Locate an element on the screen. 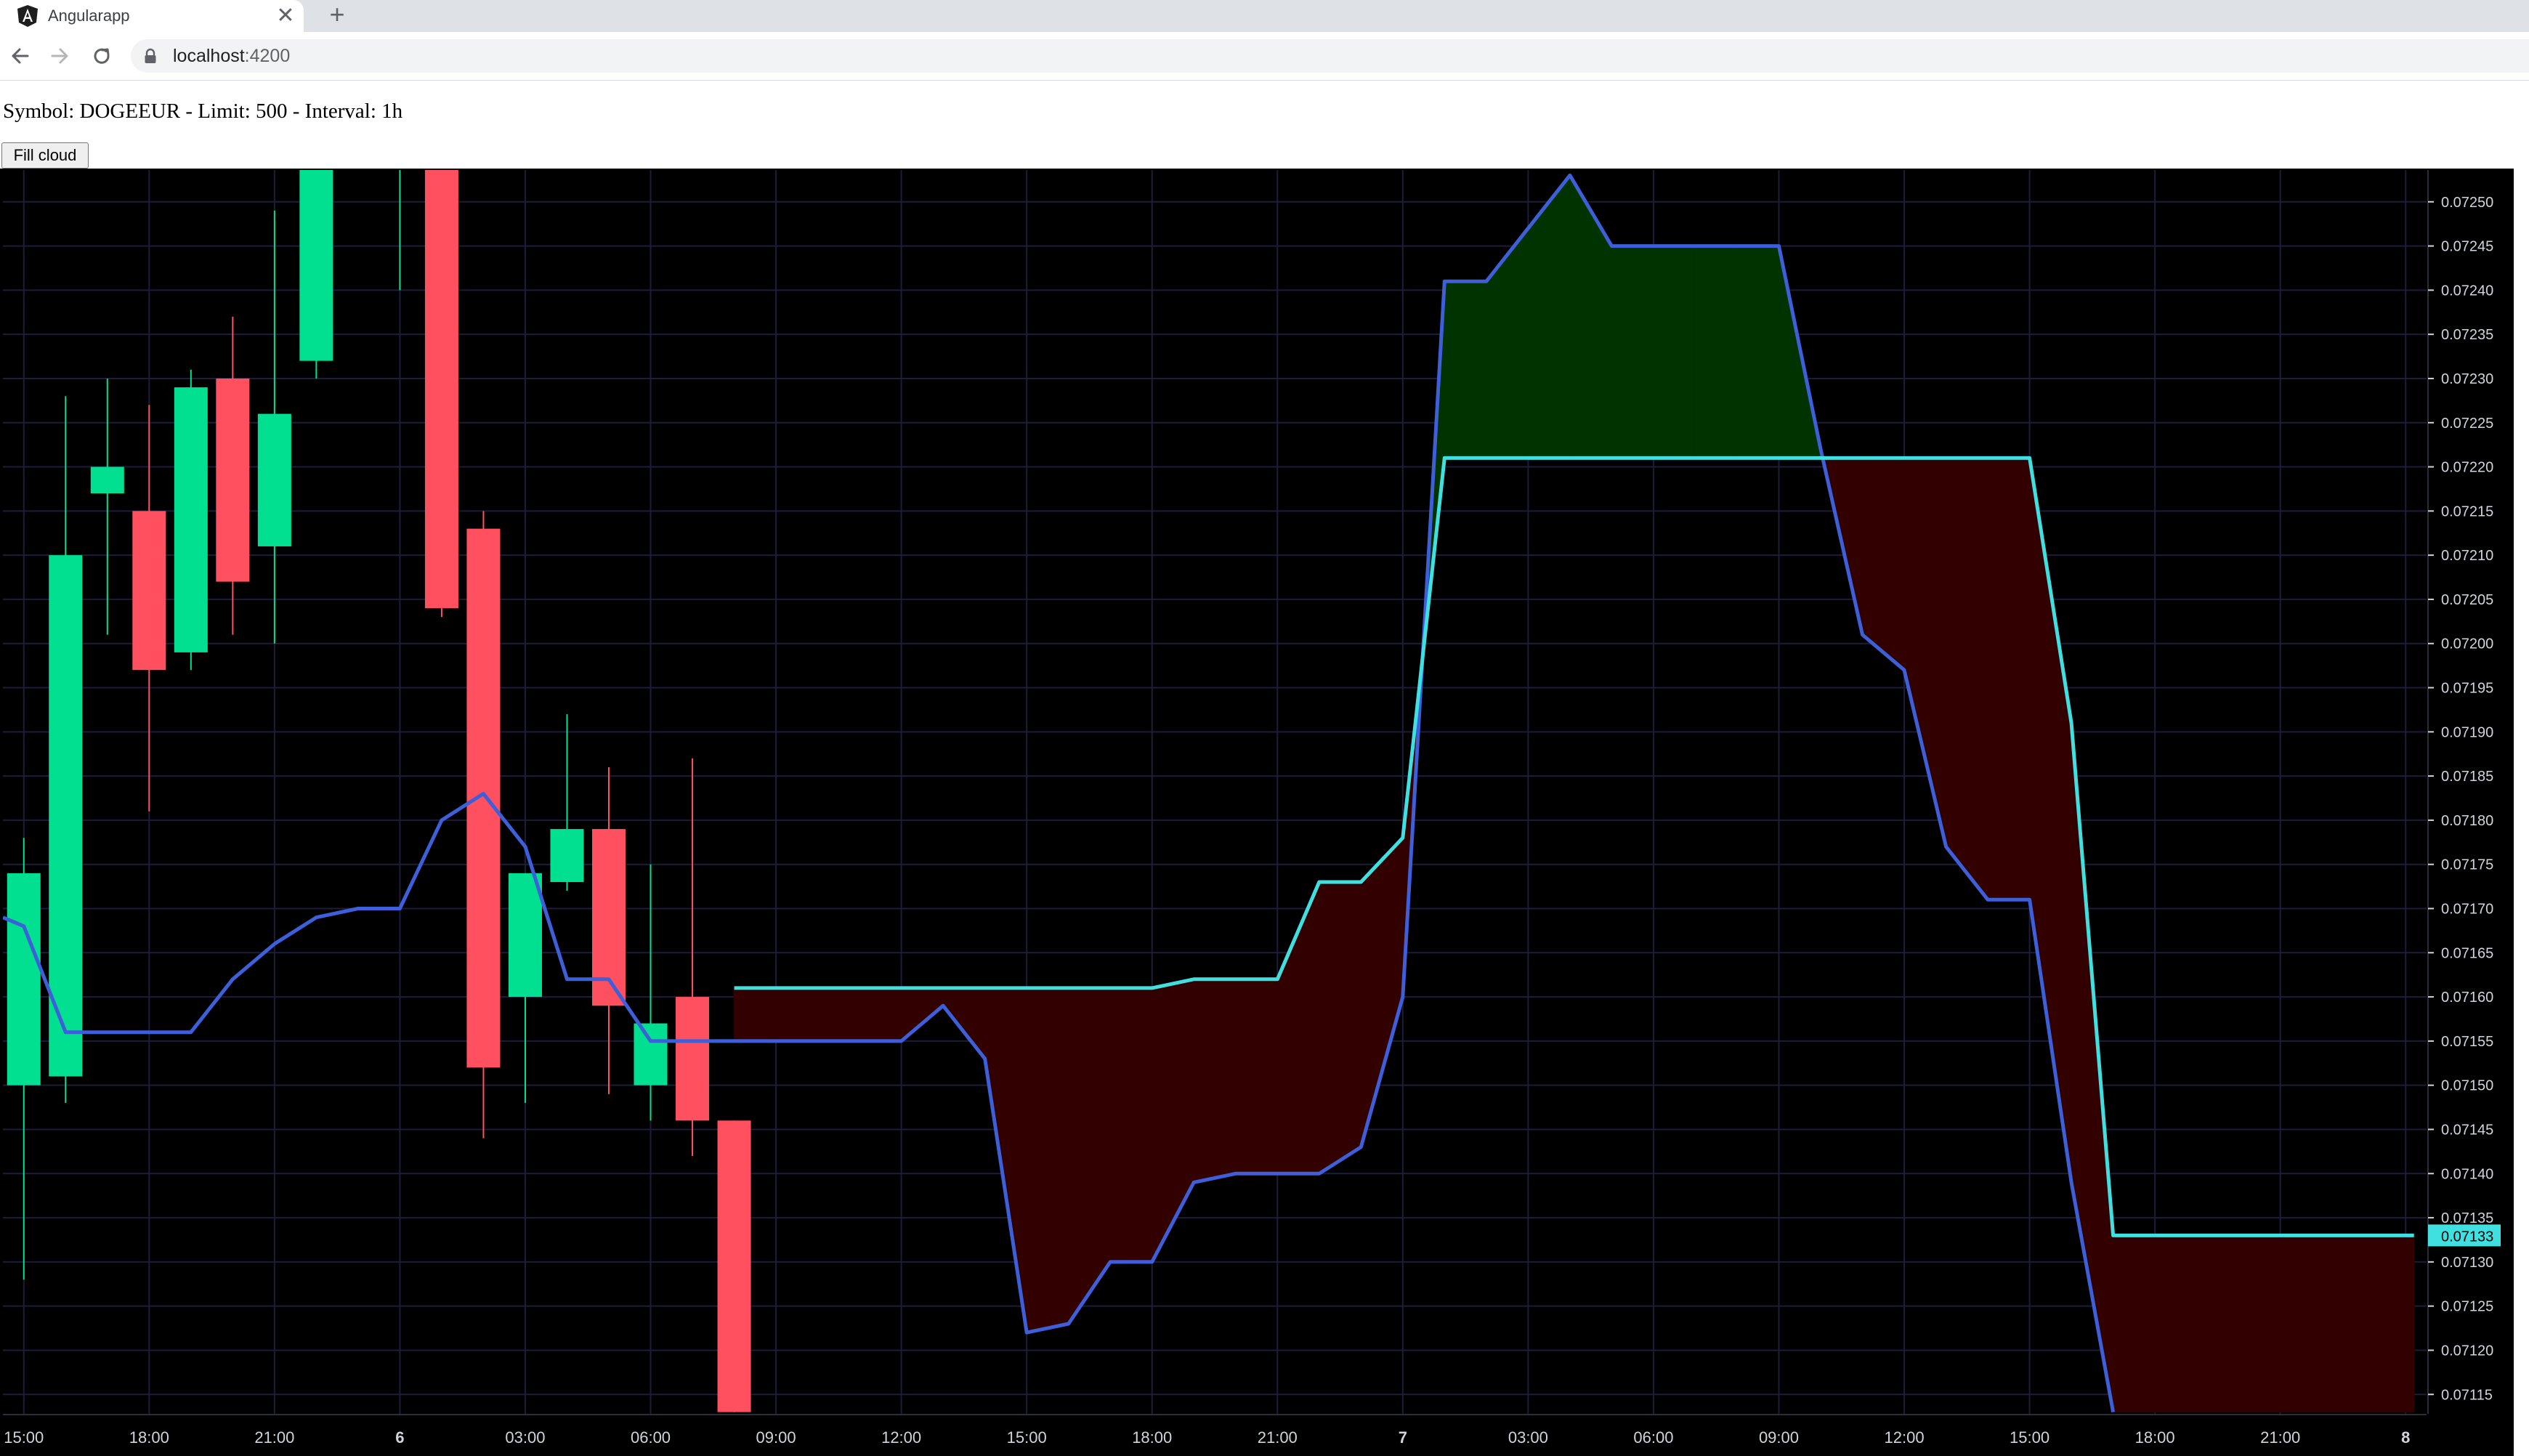 This screenshot has height=1456, width=2529. price-tick-label: 0.07250 is located at coordinates (2467, 203).